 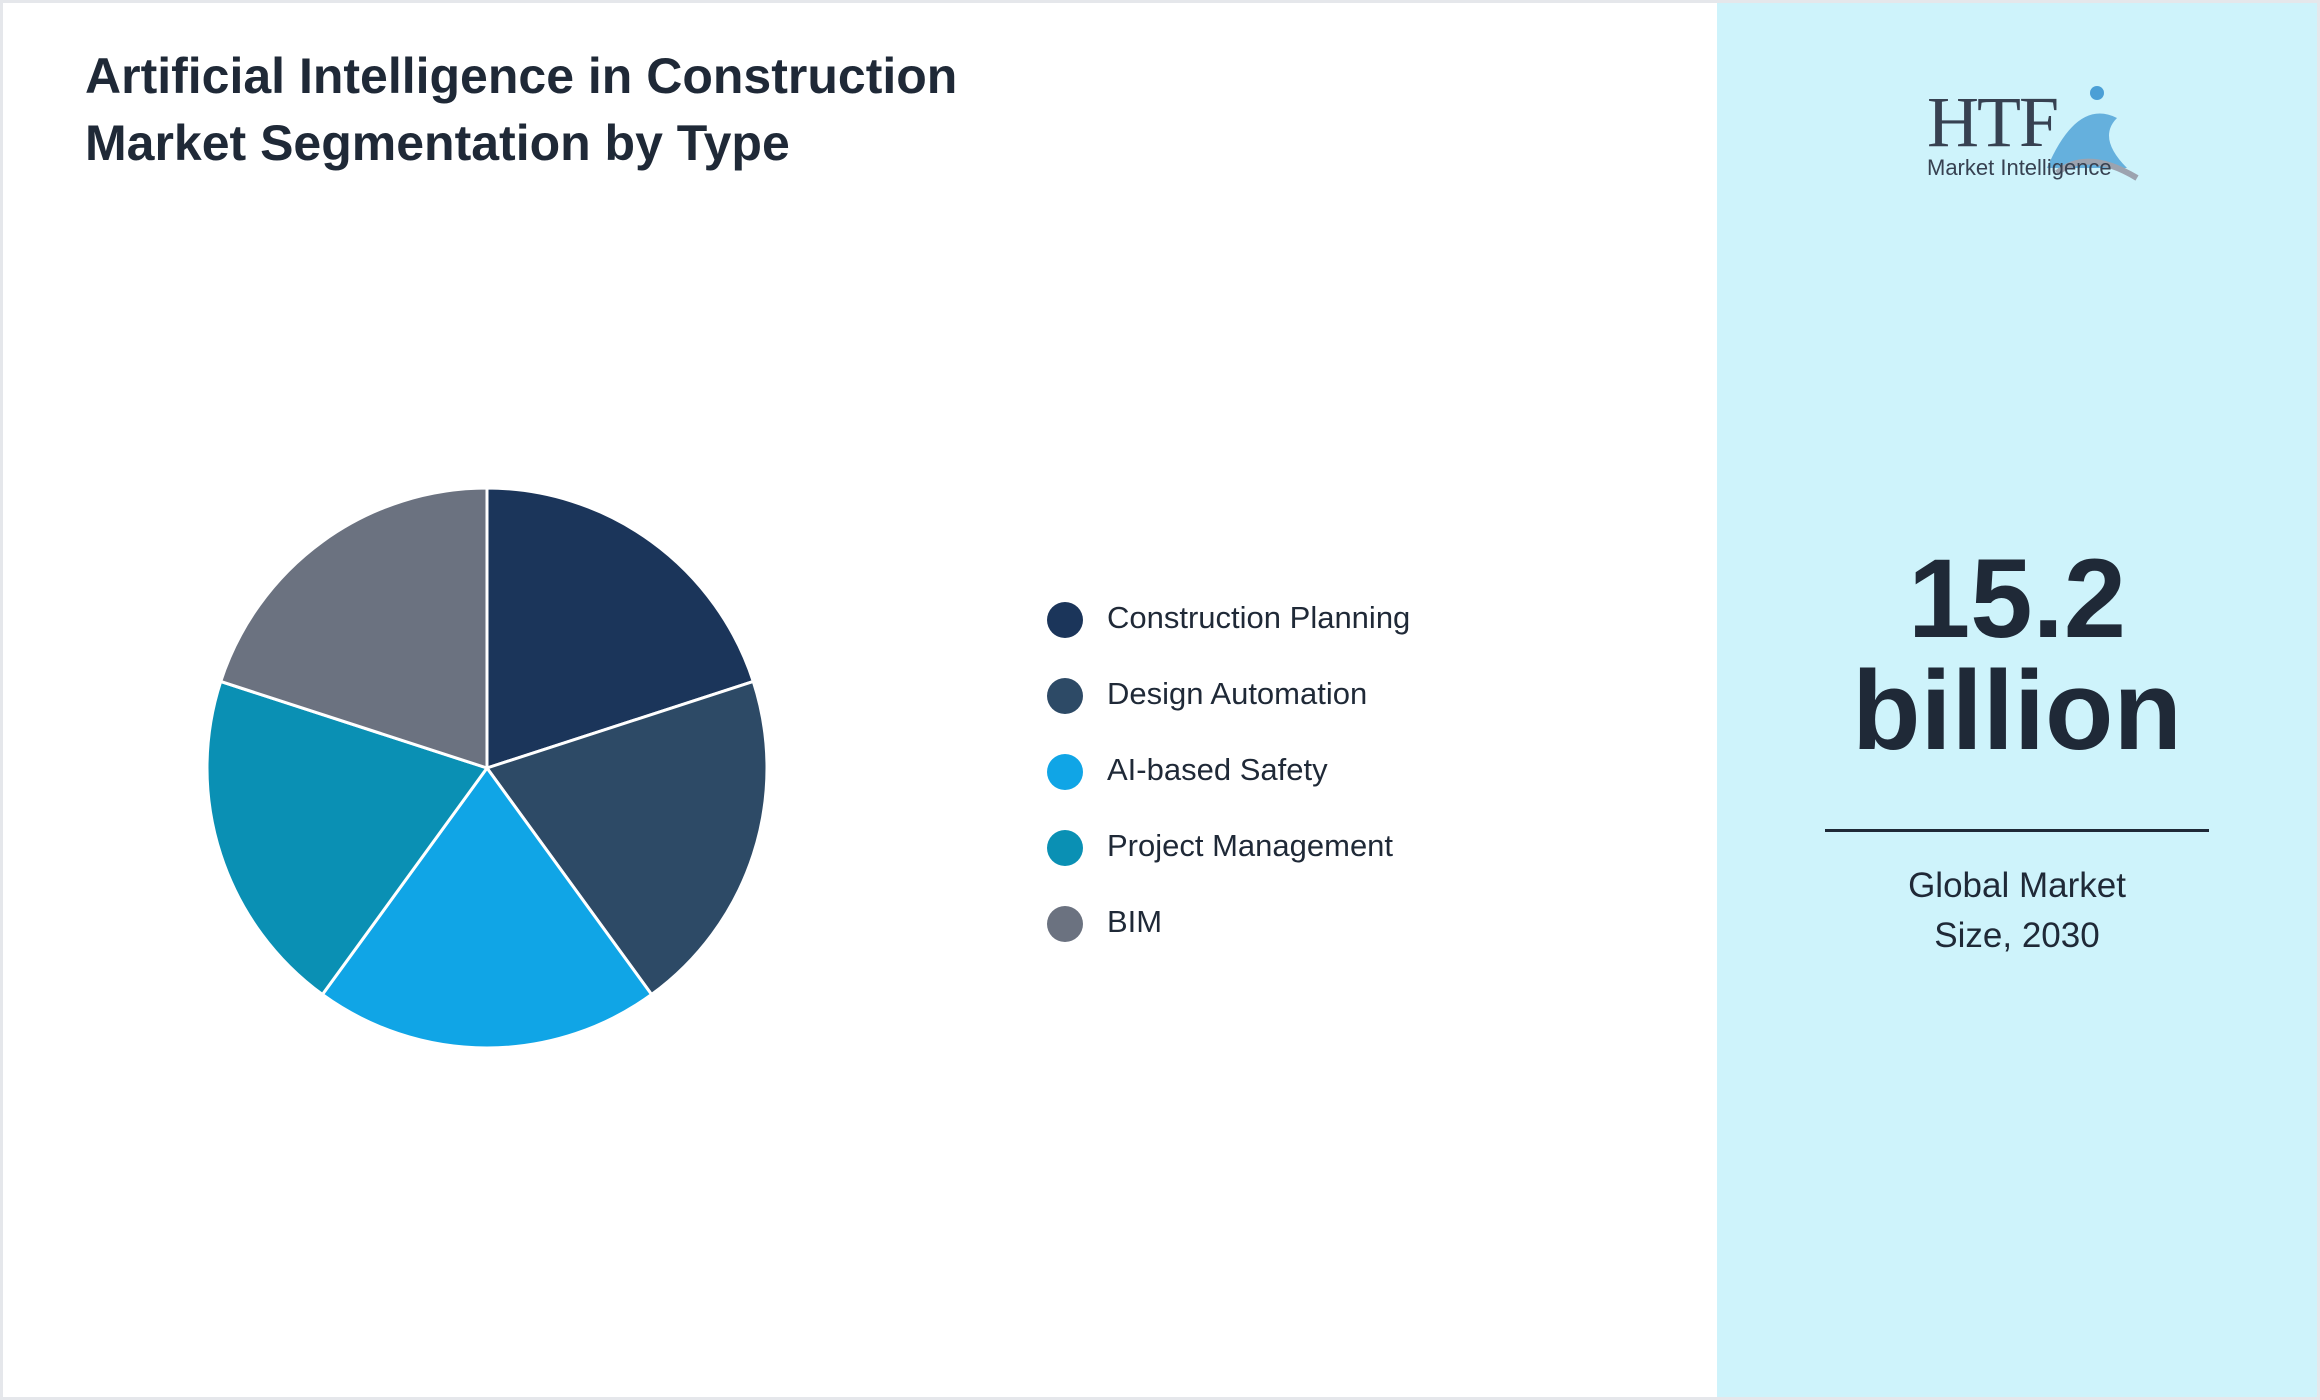 I want to click on legend-label: Design Automation, so click(x=1237, y=693).